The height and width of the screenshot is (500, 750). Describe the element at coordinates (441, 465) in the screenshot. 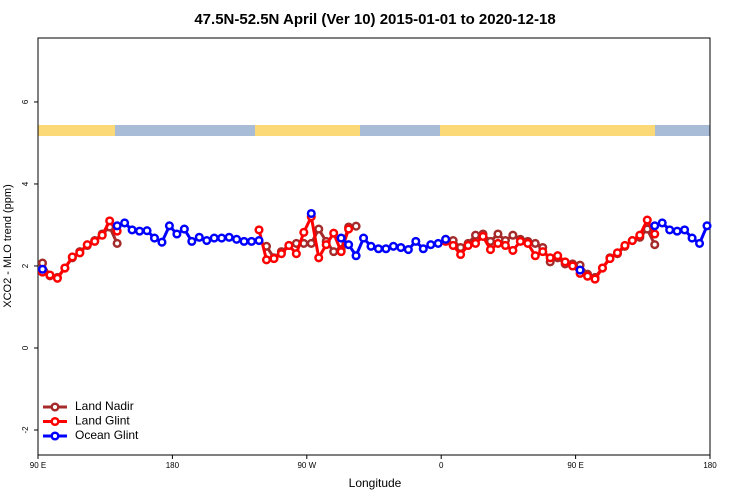

I see `x-tick-label: 0` at that location.